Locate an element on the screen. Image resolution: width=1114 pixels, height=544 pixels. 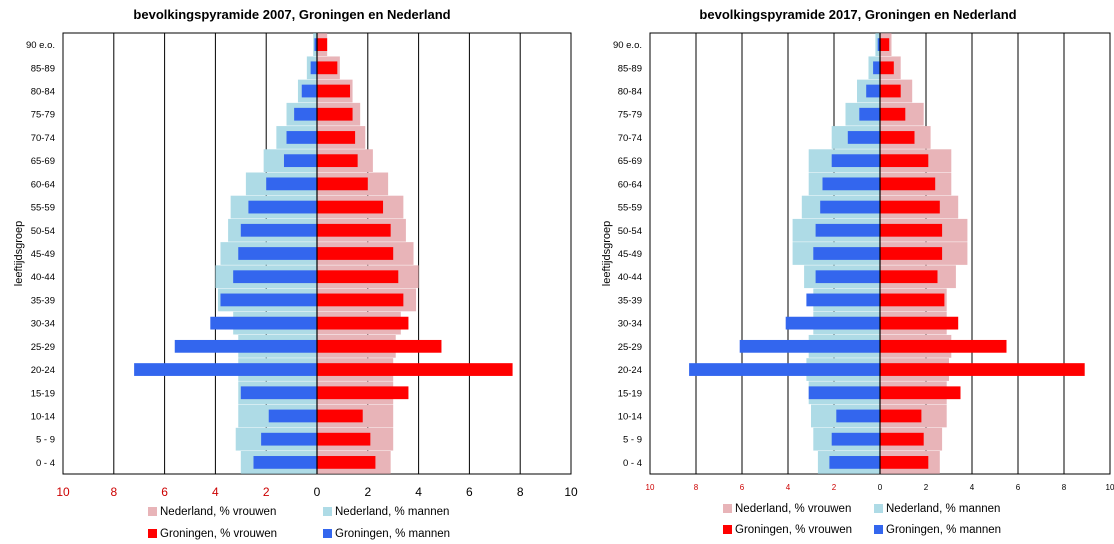
legend-label: Groningen, % vrouwen is located at coordinates (793, 530).